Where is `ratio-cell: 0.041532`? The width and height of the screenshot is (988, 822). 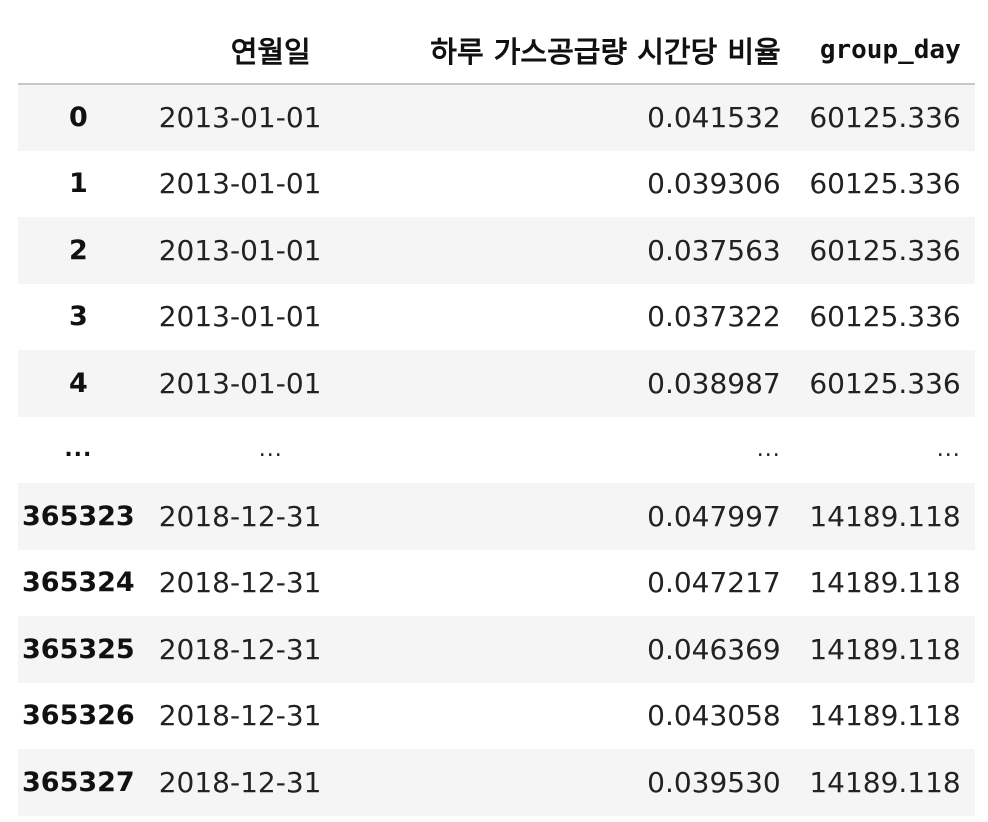 ratio-cell: 0.041532 is located at coordinates (714, 118).